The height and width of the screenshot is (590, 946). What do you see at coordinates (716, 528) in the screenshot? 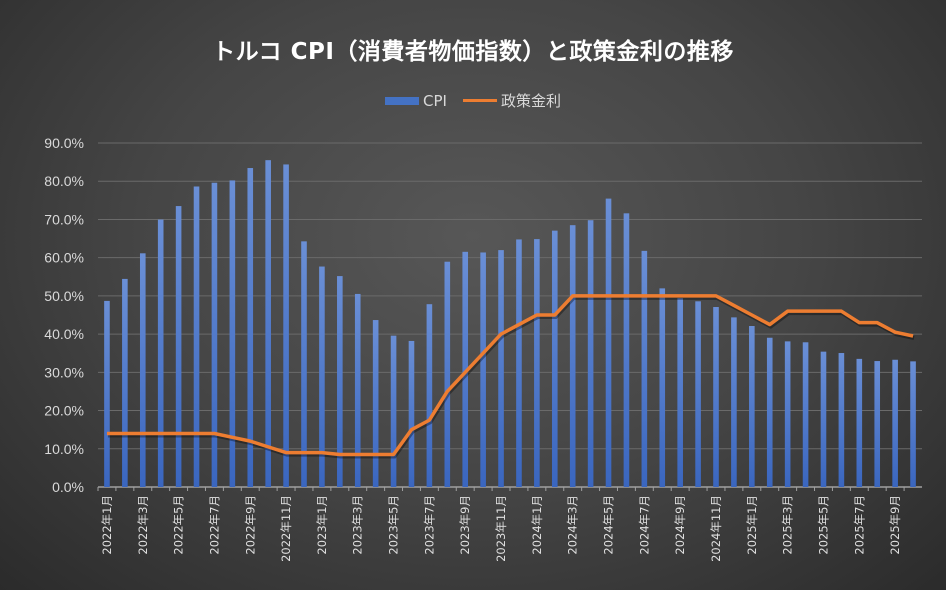
I see `x-tick-label: 2024年11月` at bounding box center [716, 528].